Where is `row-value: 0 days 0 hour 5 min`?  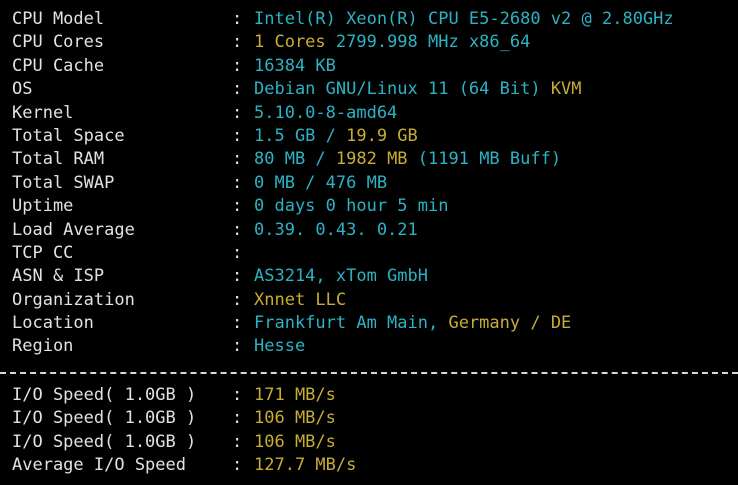 row-value: 0 days 0 hour 5 min is located at coordinates (351, 206).